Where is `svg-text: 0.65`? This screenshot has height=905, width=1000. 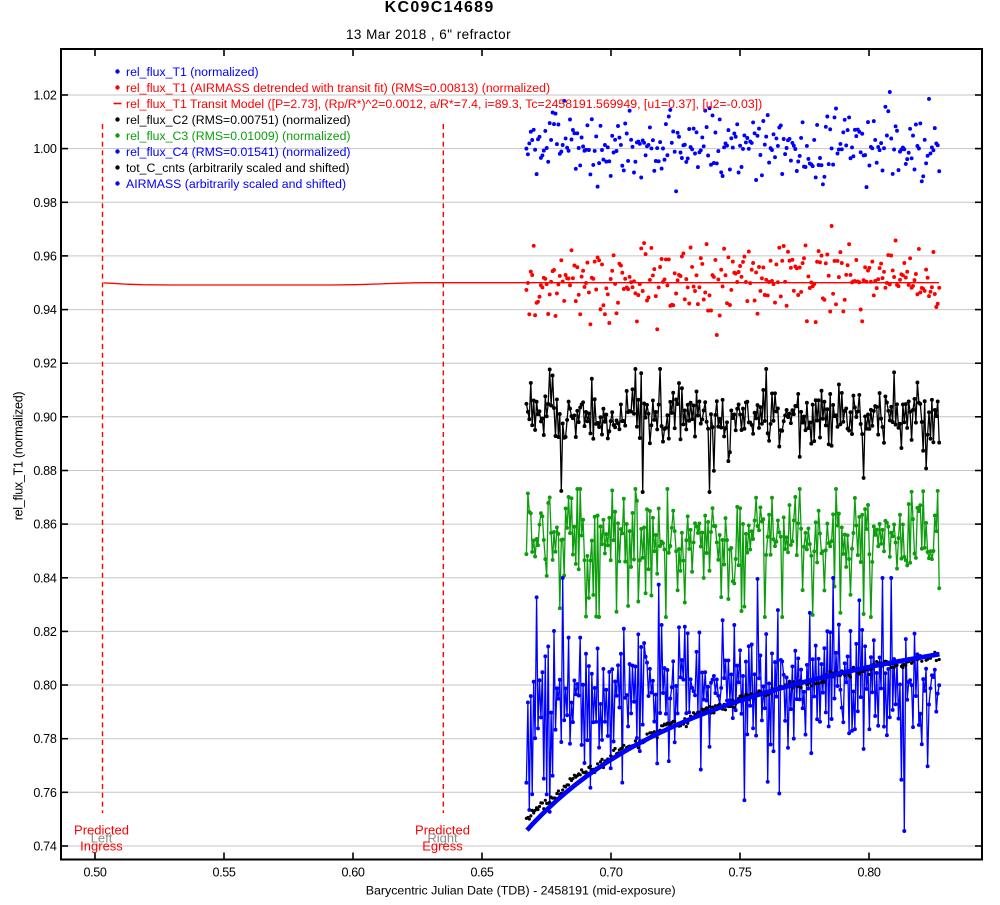 svg-text: 0.65 is located at coordinates (481, 873).